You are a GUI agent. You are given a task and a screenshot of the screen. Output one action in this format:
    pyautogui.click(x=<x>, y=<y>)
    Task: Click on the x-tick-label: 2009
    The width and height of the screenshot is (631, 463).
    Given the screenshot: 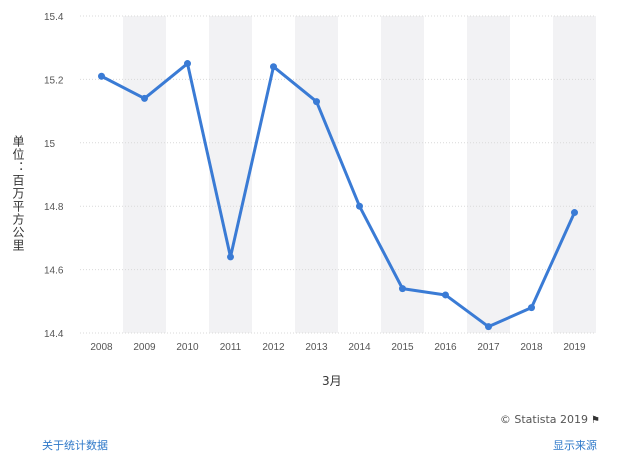 What is the action you would take?
    pyautogui.click(x=144, y=347)
    